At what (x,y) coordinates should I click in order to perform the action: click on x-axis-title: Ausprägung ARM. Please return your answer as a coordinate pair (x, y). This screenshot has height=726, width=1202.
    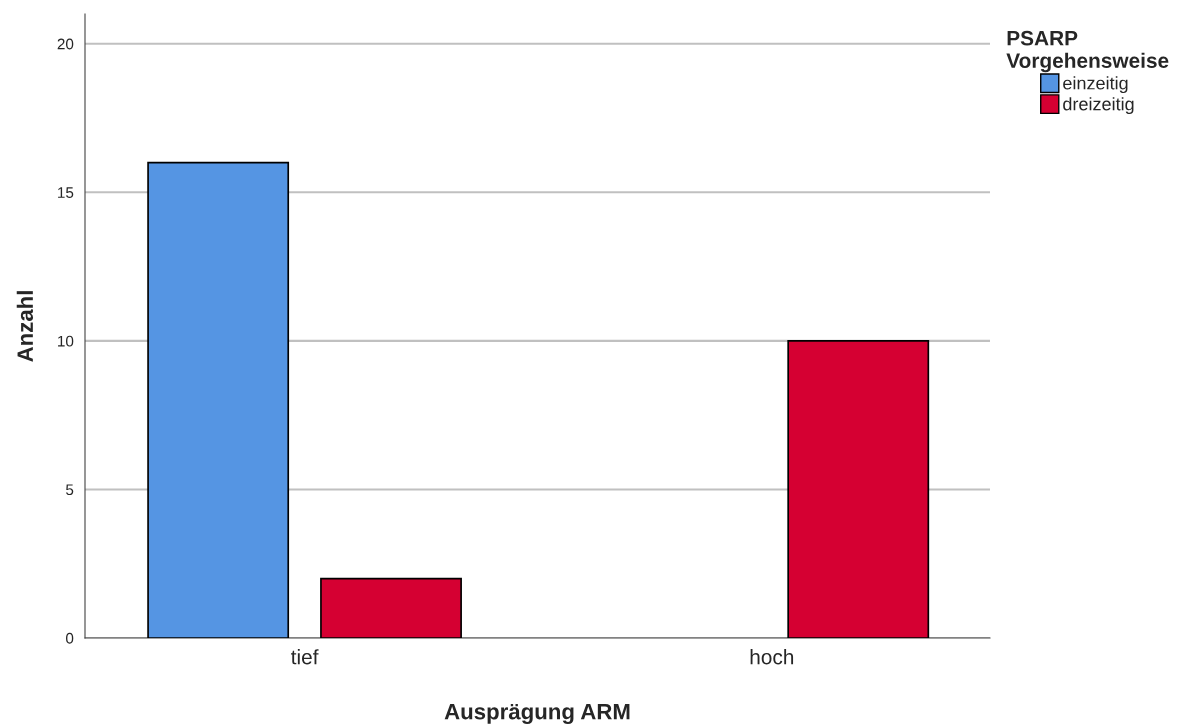
    Looking at the image, I should click on (537, 713).